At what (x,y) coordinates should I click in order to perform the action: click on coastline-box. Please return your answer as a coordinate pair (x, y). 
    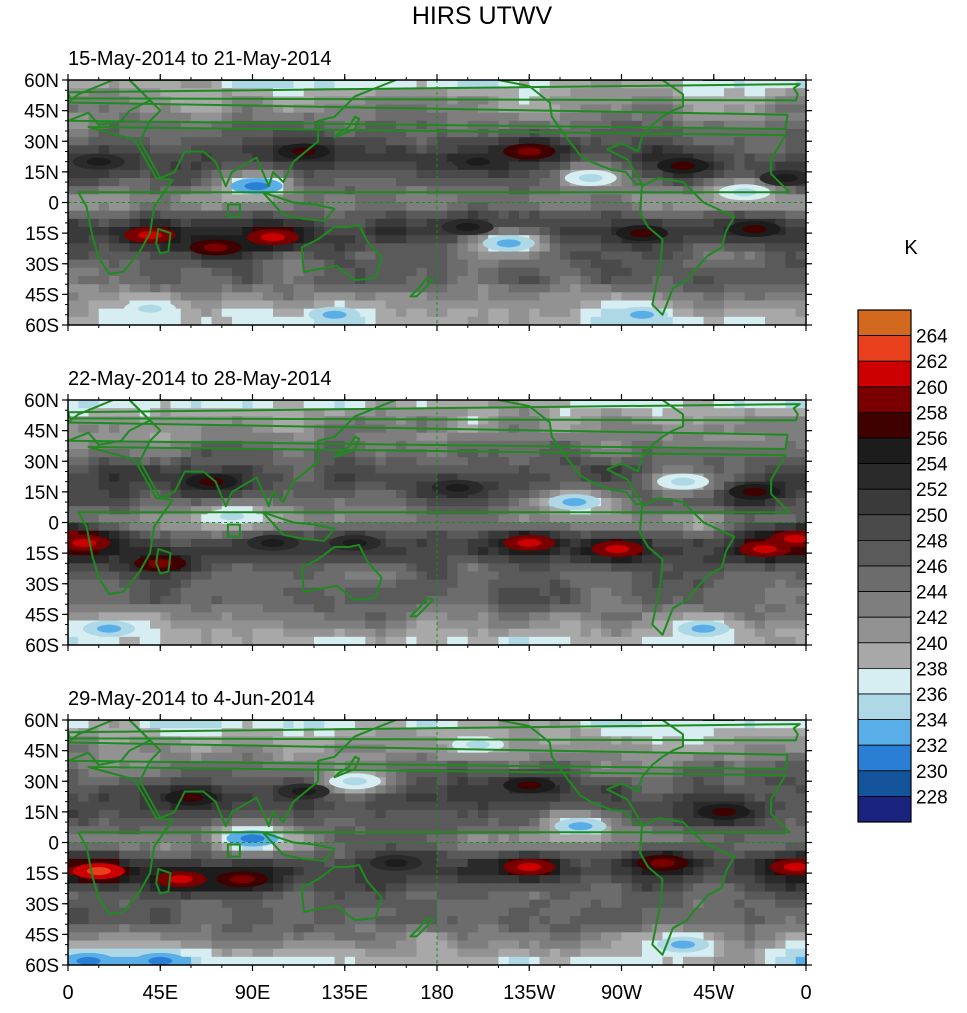
    Looking at the image, I should click on (233, 210).